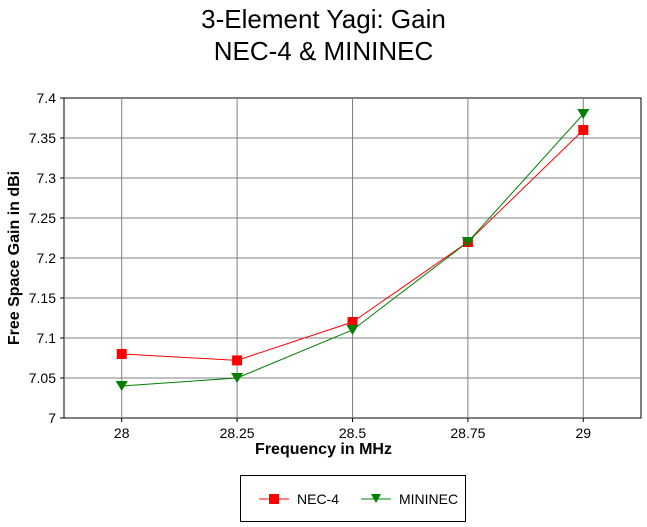  Describe the element at coordinates (274, 499) in the screenshot. I see `legend-marker-nec4` at that location.